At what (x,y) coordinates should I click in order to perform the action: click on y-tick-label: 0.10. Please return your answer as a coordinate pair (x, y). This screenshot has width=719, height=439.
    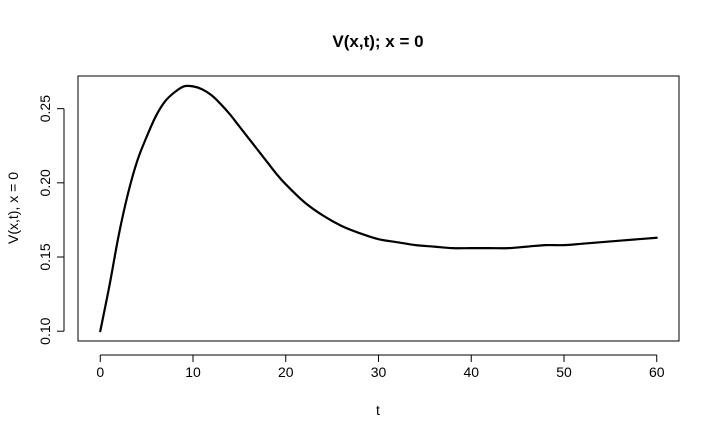
    Looking at the image, I should click on (45, 330).